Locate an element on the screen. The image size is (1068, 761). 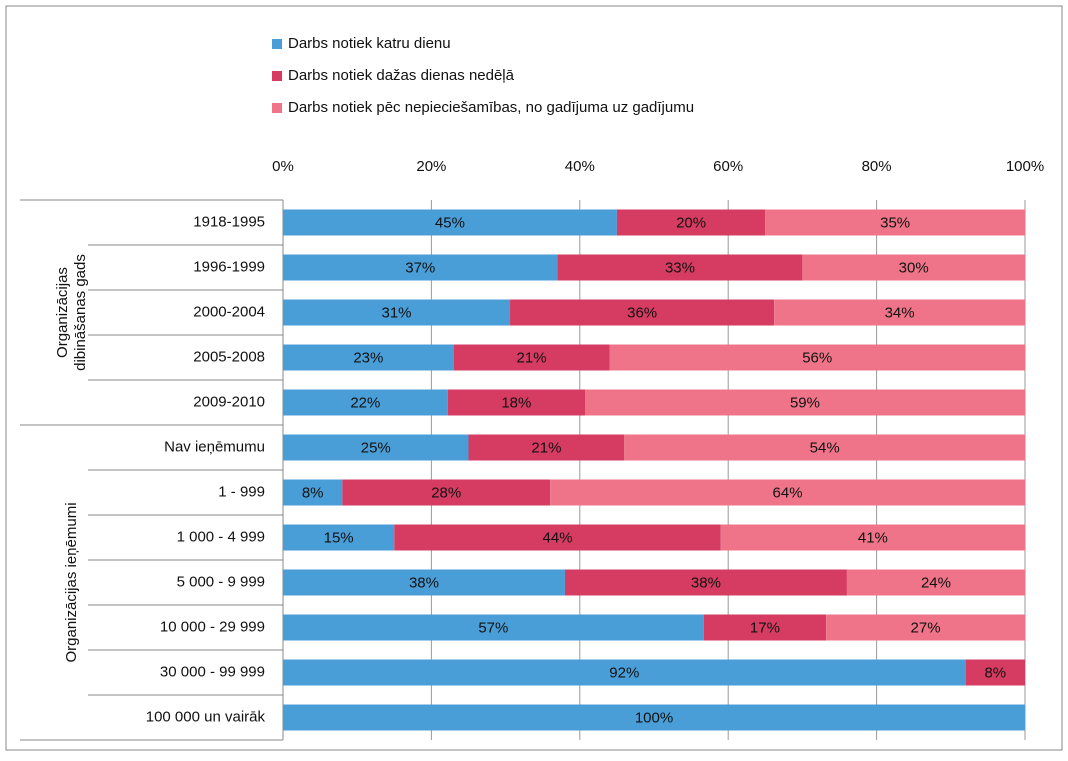
y-tick-label: 100 000 un vairāk is located at coordinates (206, 716).